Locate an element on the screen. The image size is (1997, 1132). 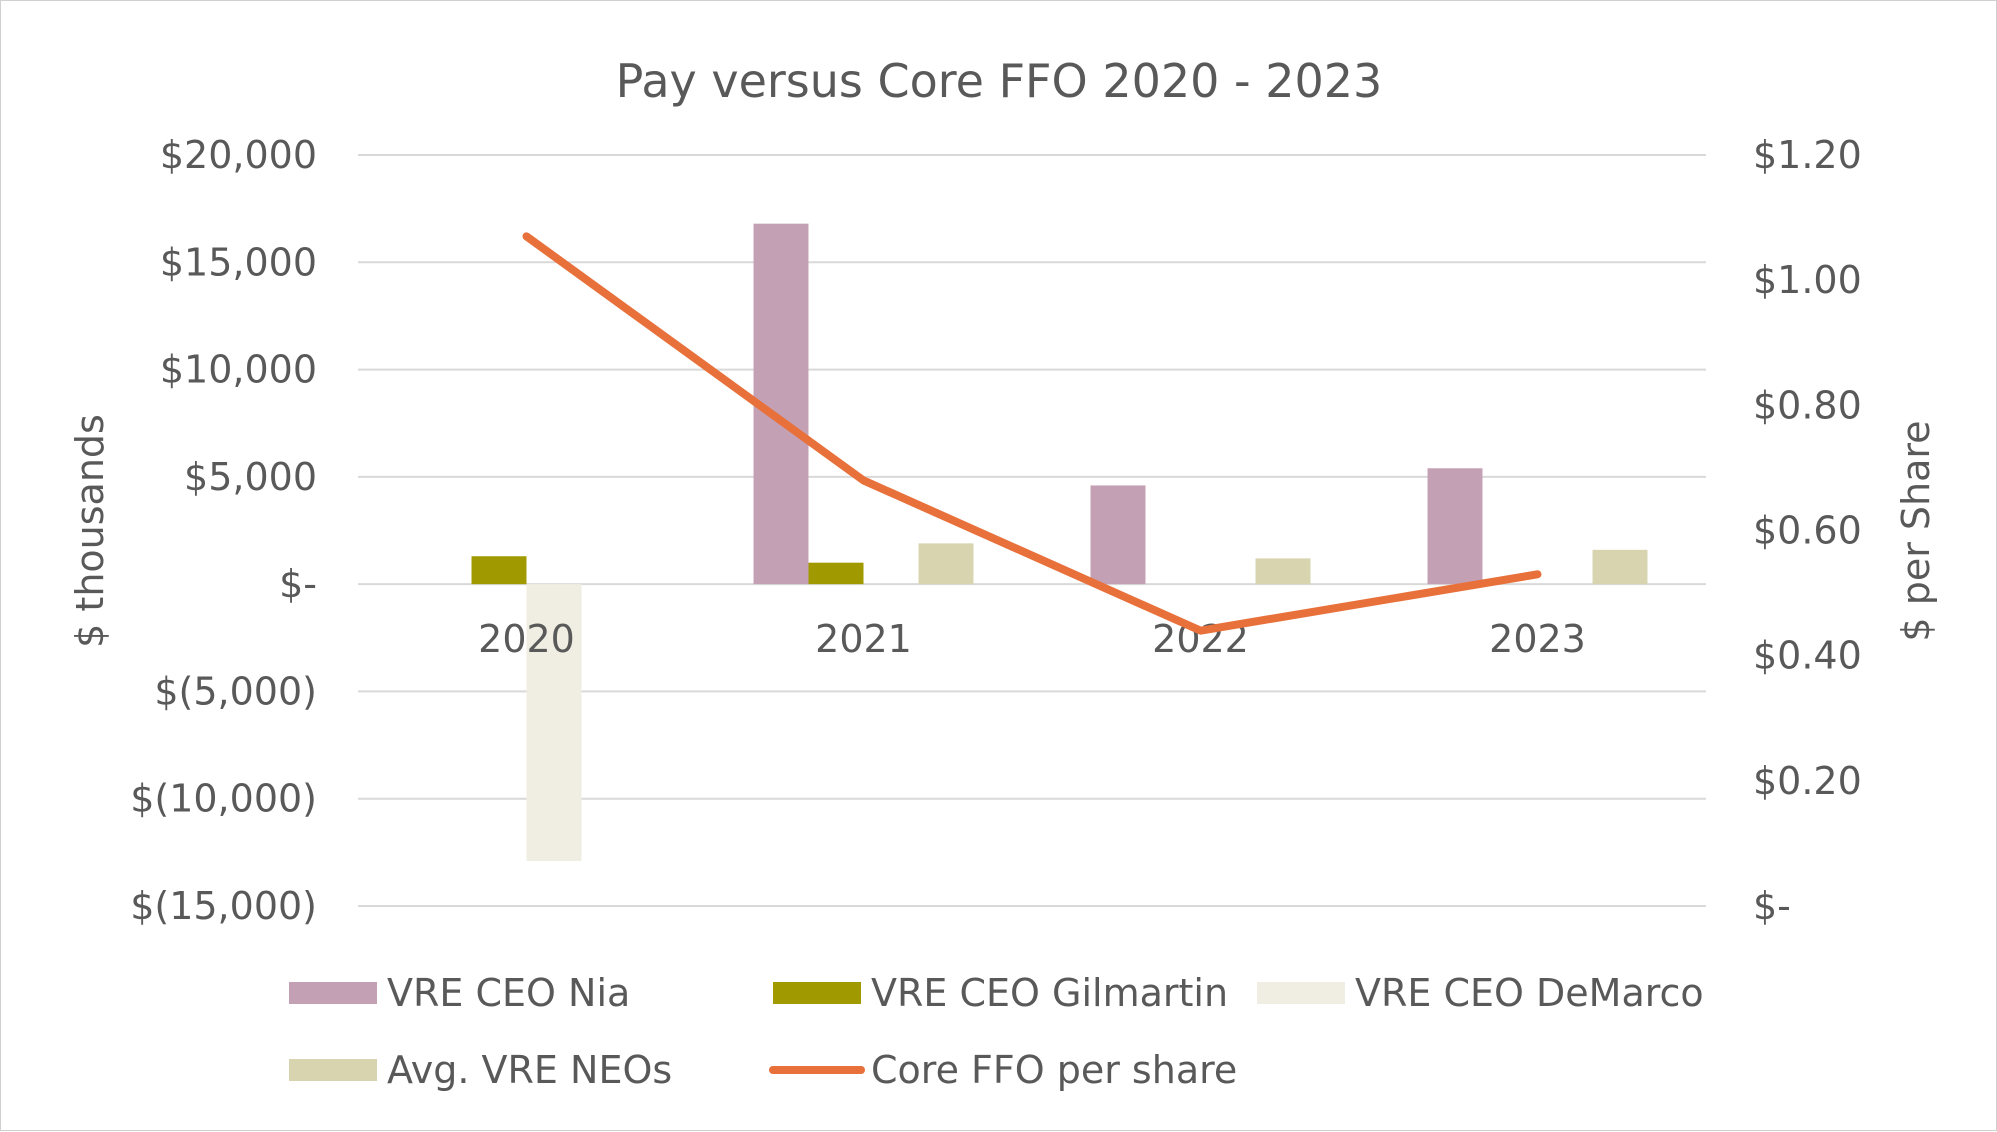
bar-vre-ceo-gilmartin-2020 is located at coordinates (499, 570).